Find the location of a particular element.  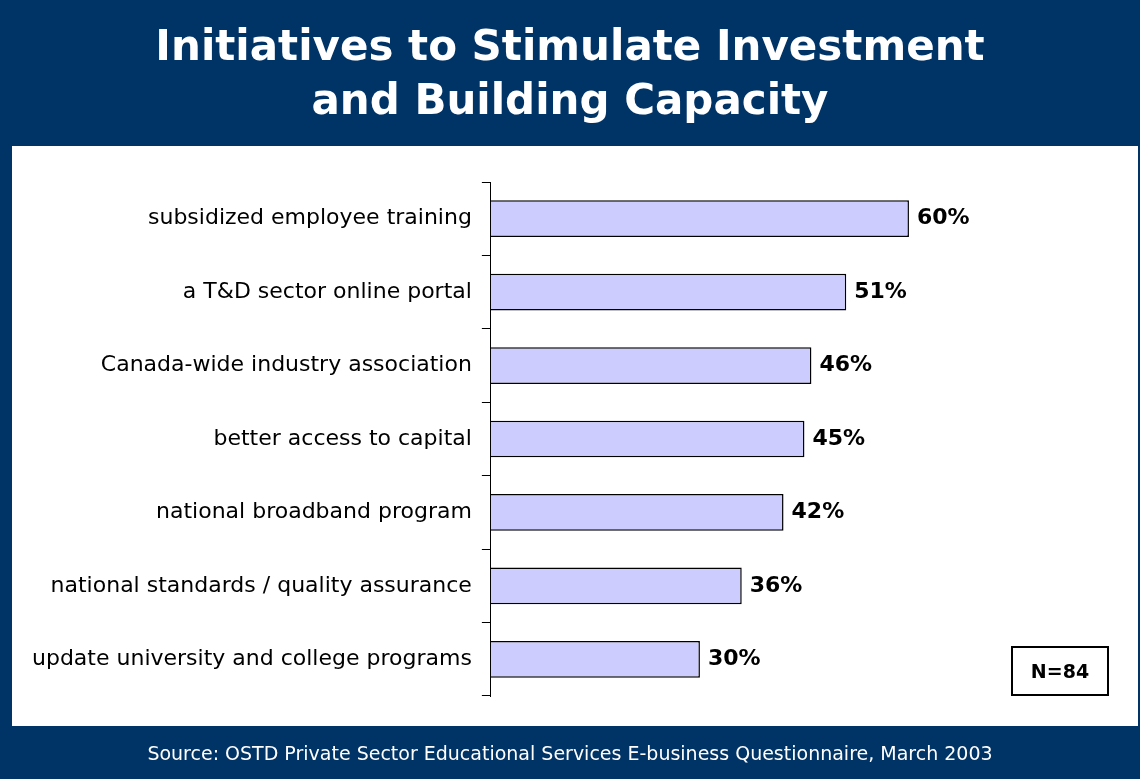

y-tick-label: a T&D sector online portal is located at coordinates (327, 290).